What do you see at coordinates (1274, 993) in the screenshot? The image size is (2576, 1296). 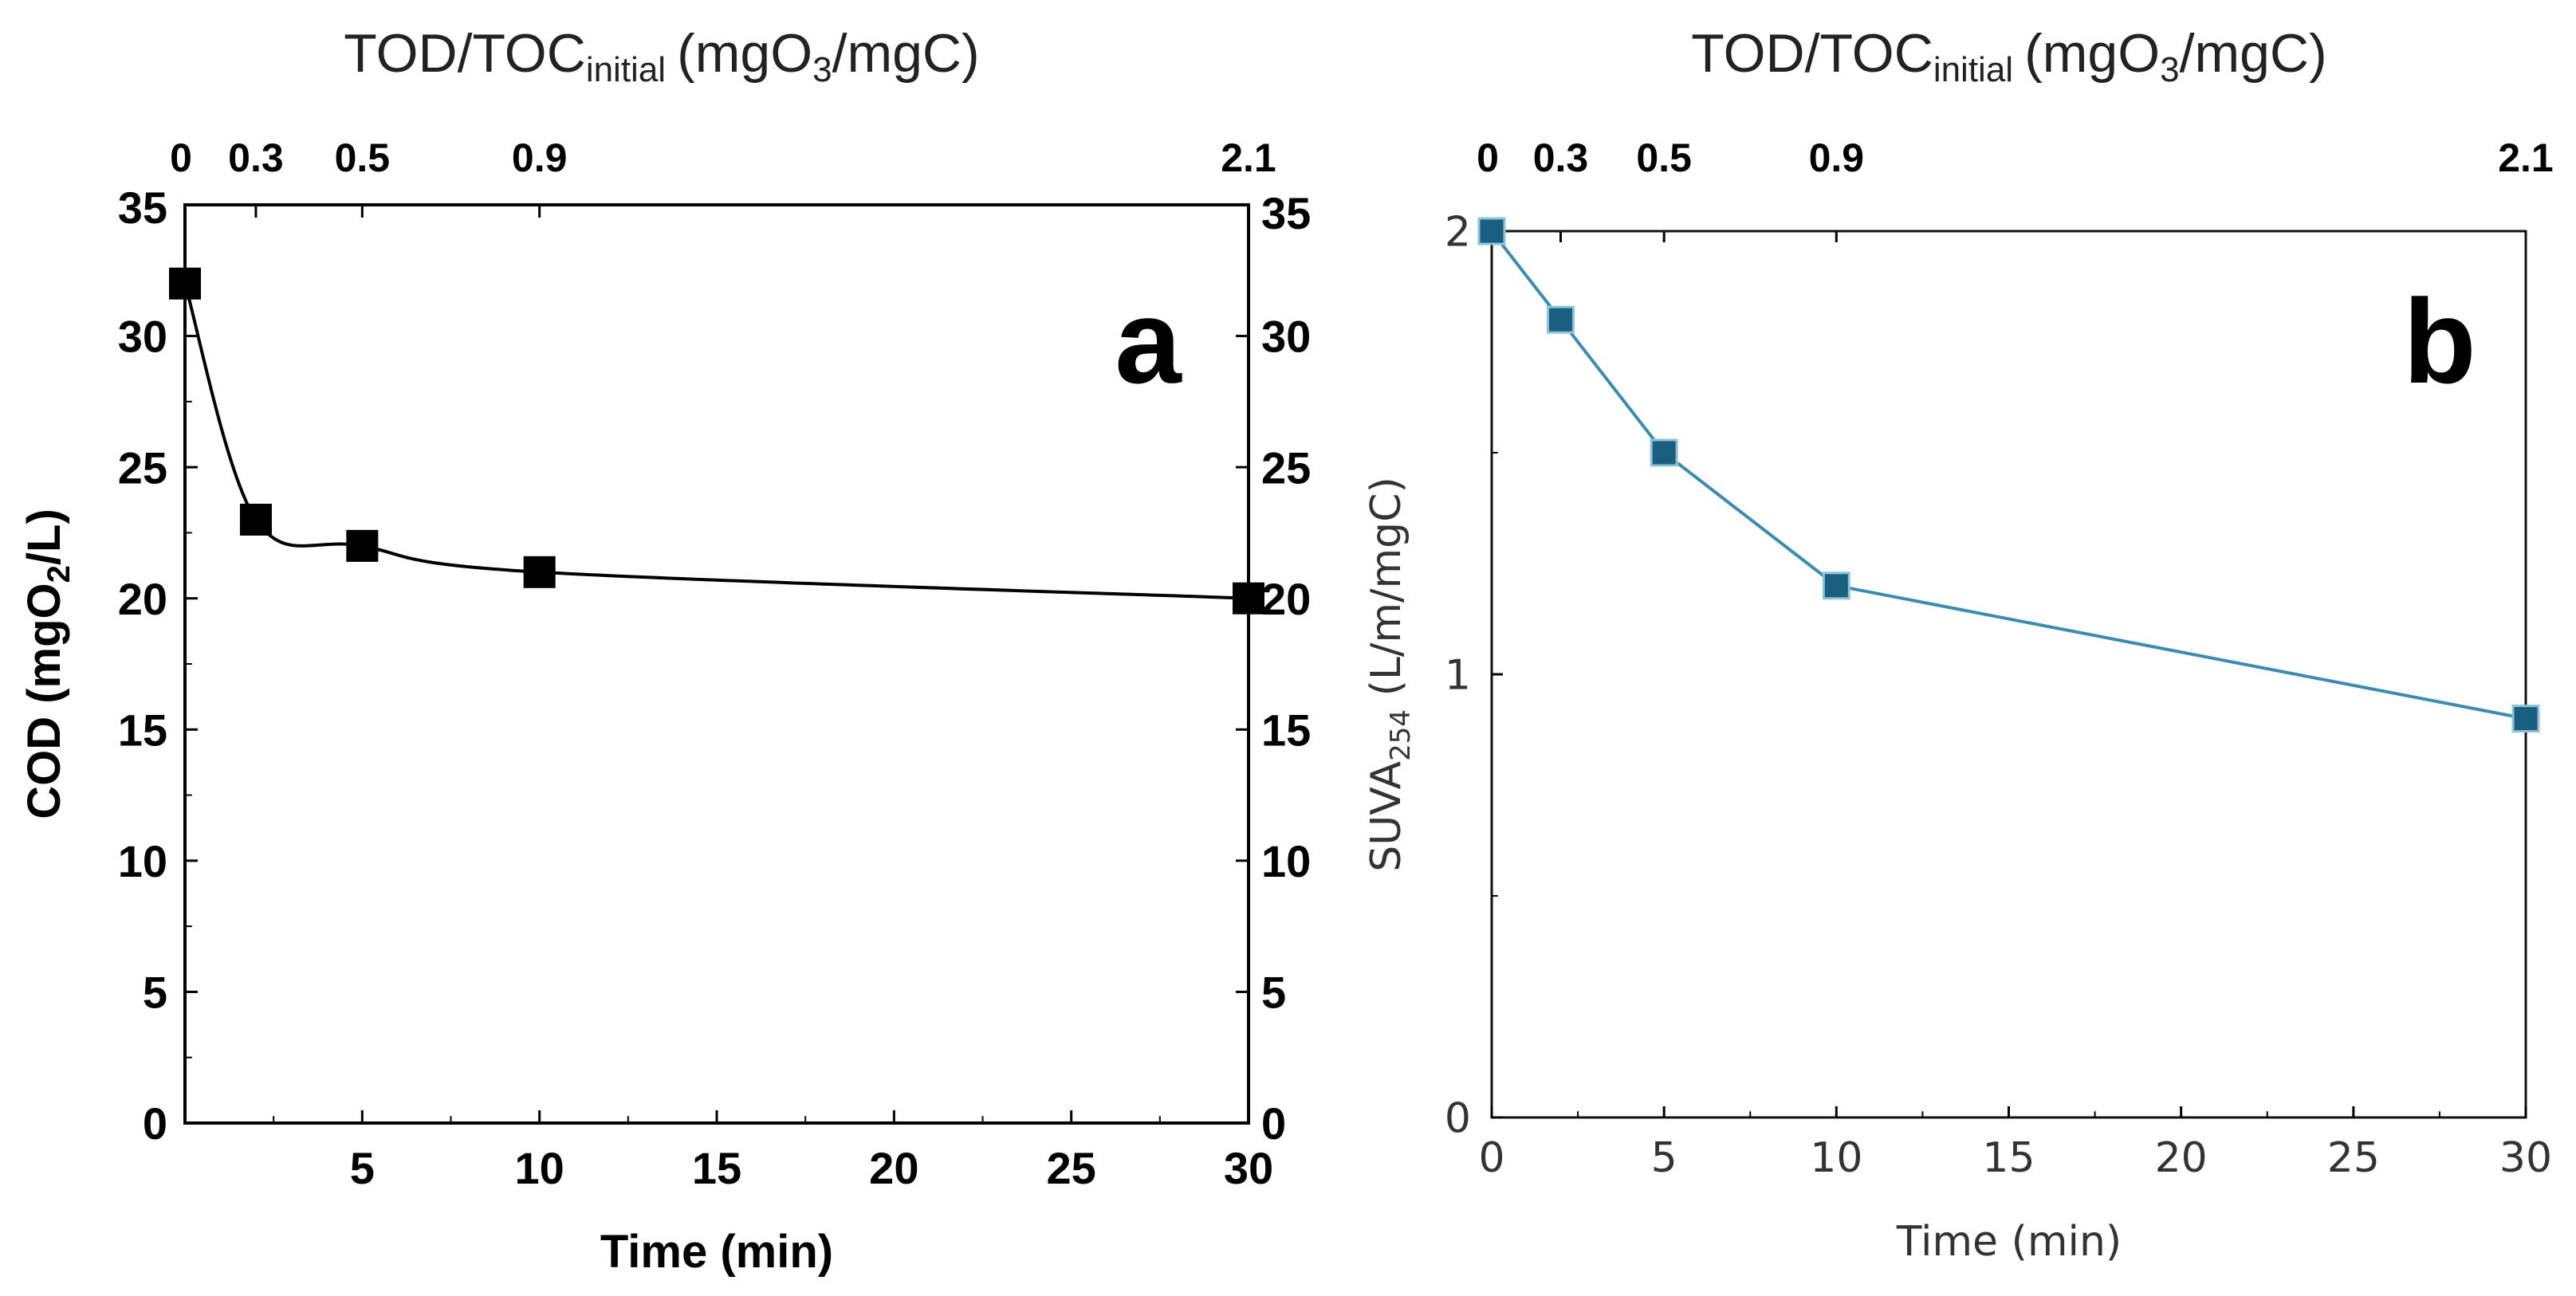 I see `right-y-tick-label: 5` at bounding box center [1274, 993].